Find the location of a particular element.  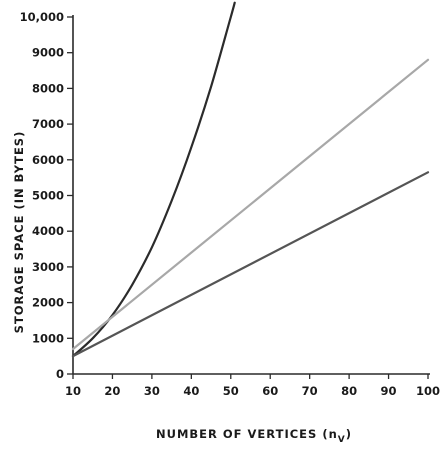

y-tick-label: 0 is located at coordinates (60, 374).